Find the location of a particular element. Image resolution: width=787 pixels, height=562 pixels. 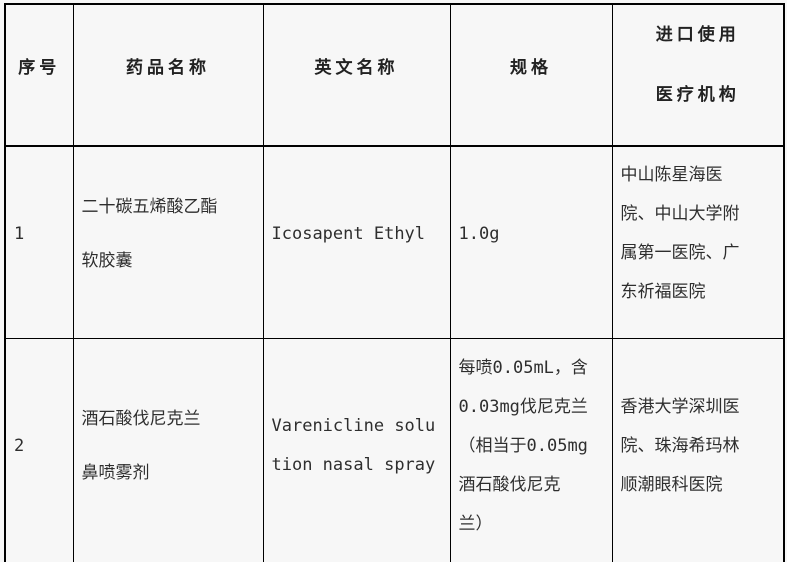

col-header-specification: 规格 is located at coordinates (531, 75).